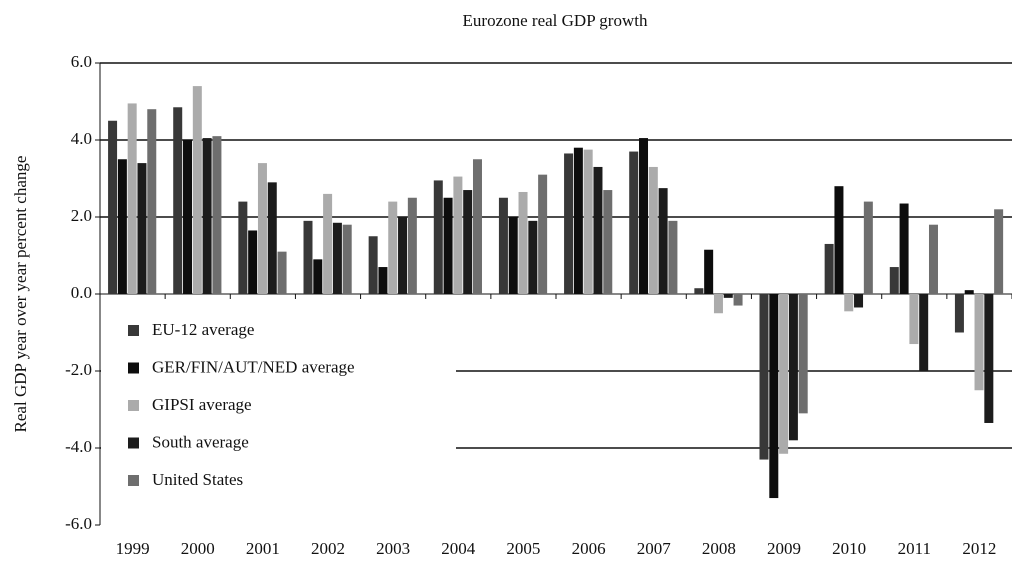 The width and height of the screenshot is (1012, 563). What do you see at coordinates (200, 441) in the screenshot?
I see `legend-label: South average` at bounding box center [200, 441].